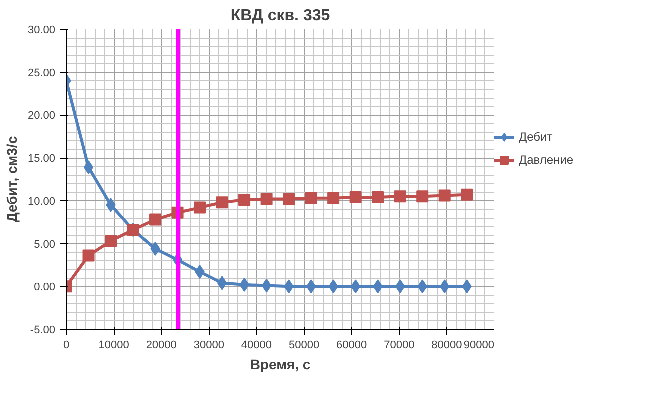 The width and height of the screenshot is (660, 416). What do you see at coordinates (66, 346) in the screenshot?
I see `x-tick-label: 0` at bounding box center [66, 346].